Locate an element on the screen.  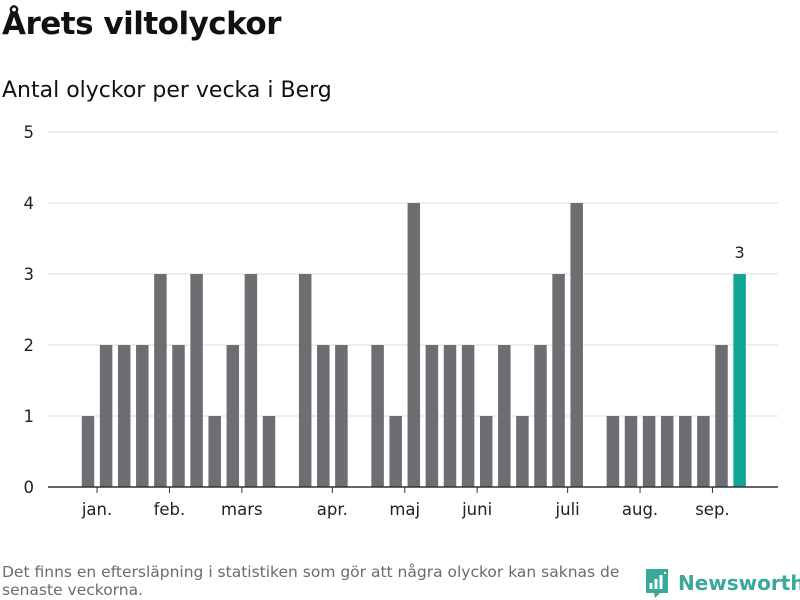
x-tick-label: sep. is located at coordinates (712, 509).